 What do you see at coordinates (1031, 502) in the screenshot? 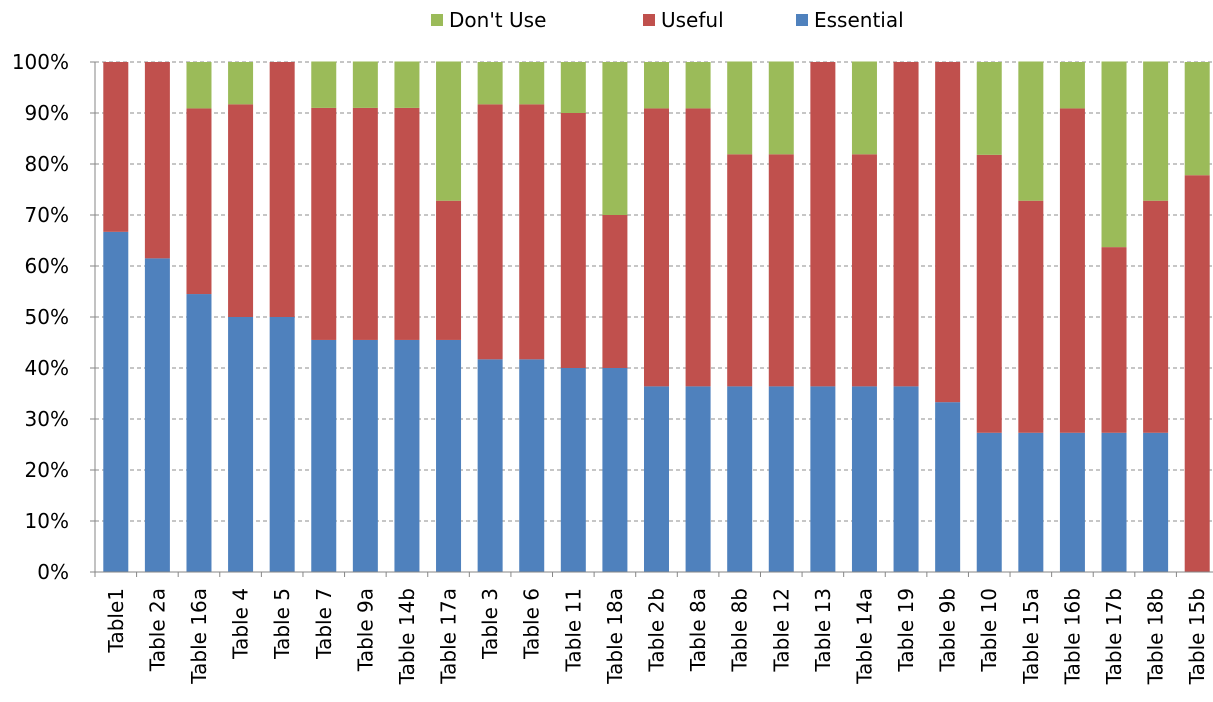
I see `bar-essential-table-15a` at bounding box center [1031, 502].